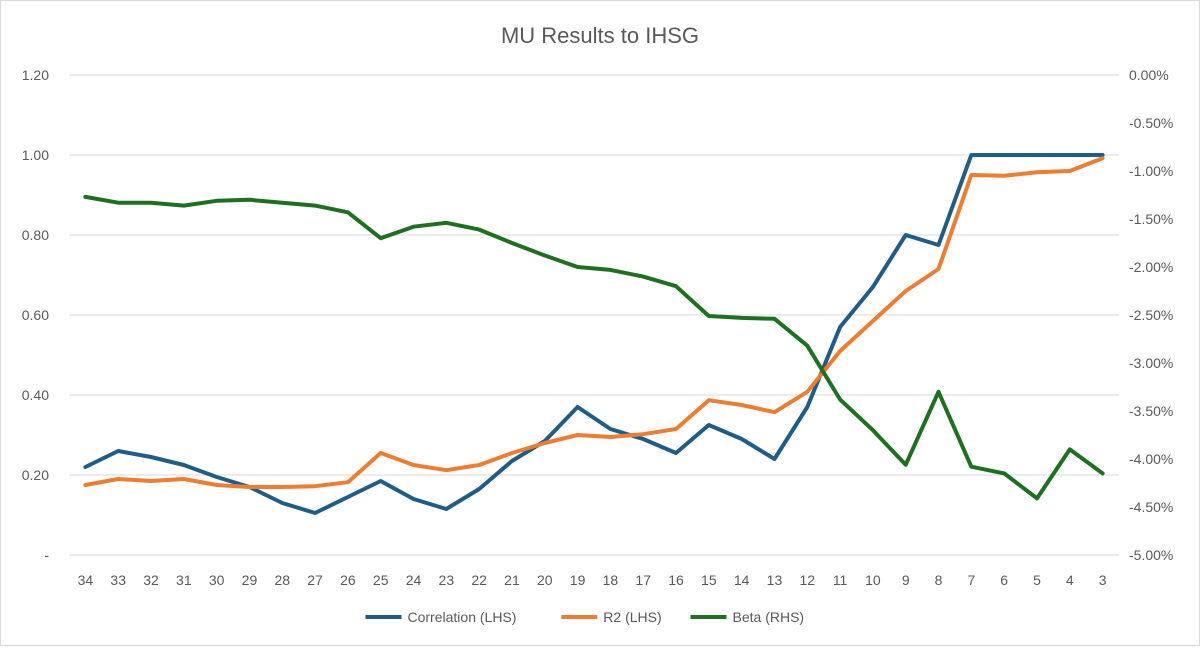  What do you see at coordinates (775, 580) in the screenshot?
I see `x-tick-label: 13` at bounding box center [775, 580].